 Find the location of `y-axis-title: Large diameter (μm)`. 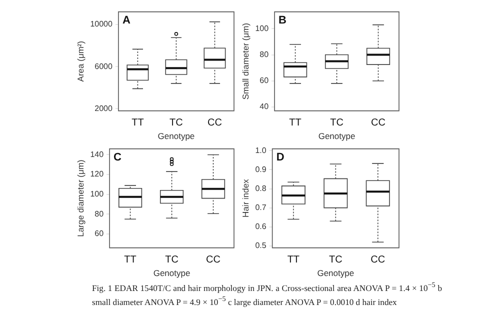

y-axis-title: Large diameter (μm) is located at coordinates (80, 198).